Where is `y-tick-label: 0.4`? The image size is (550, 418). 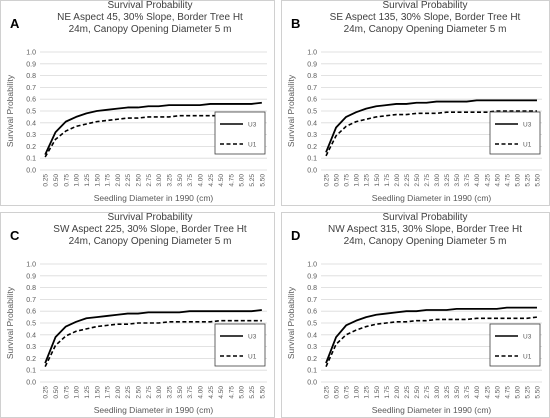
y-tick-label: 0.4 is located at coordinates (31, 335).